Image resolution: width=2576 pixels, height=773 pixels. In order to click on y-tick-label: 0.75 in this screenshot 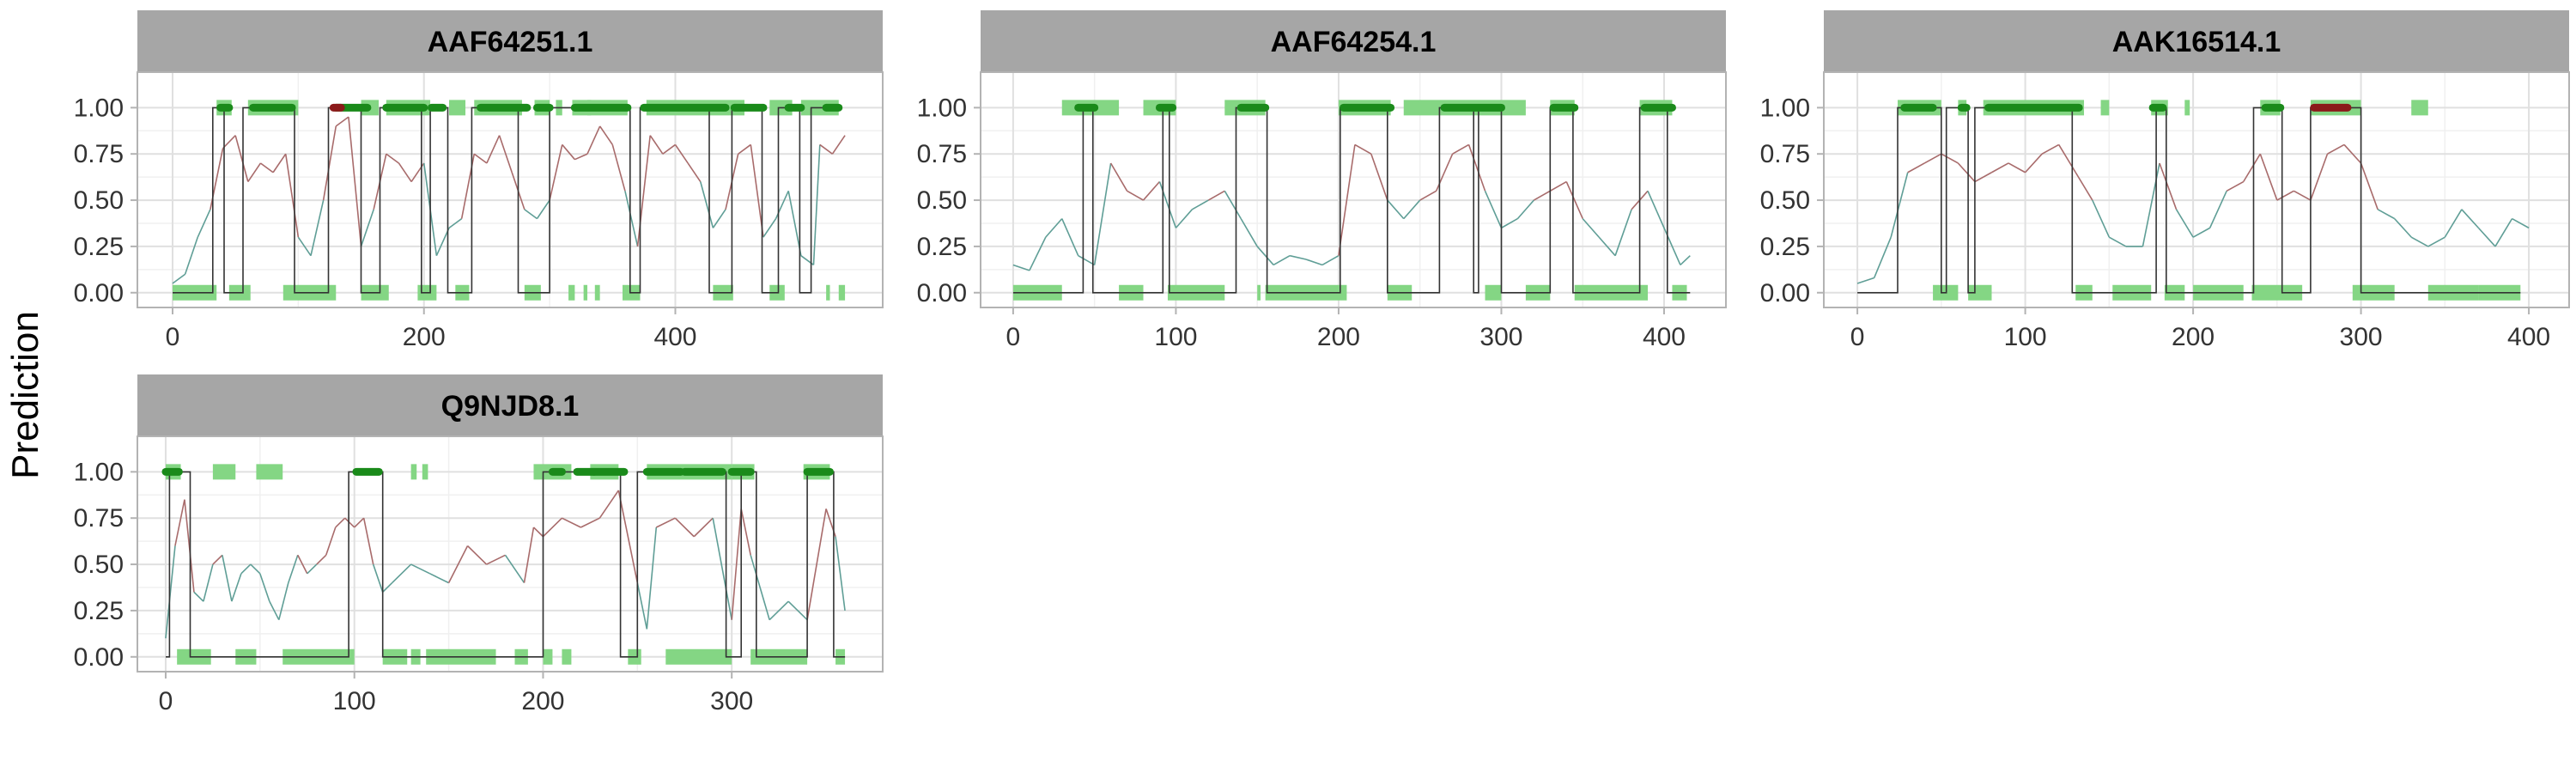, I will do `click(99, 518)`.